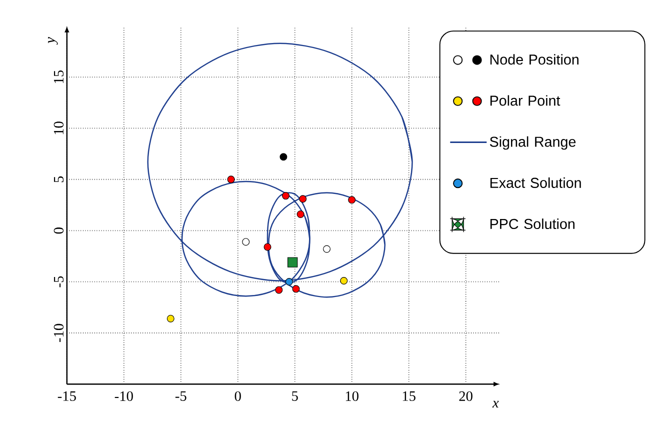 The image size is (669, 423). Describe the element at coordinates (59, 179) in the screenshot. I see `y-tick-label: 5` at that location.